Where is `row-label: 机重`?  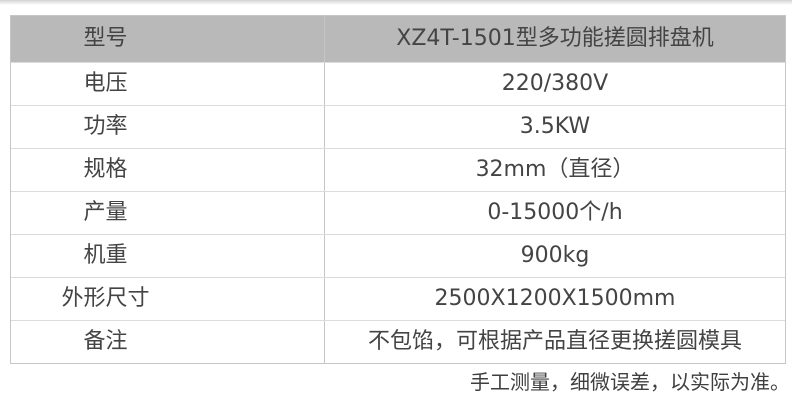 row-label: 机重 is located at coordinates (168, 256).